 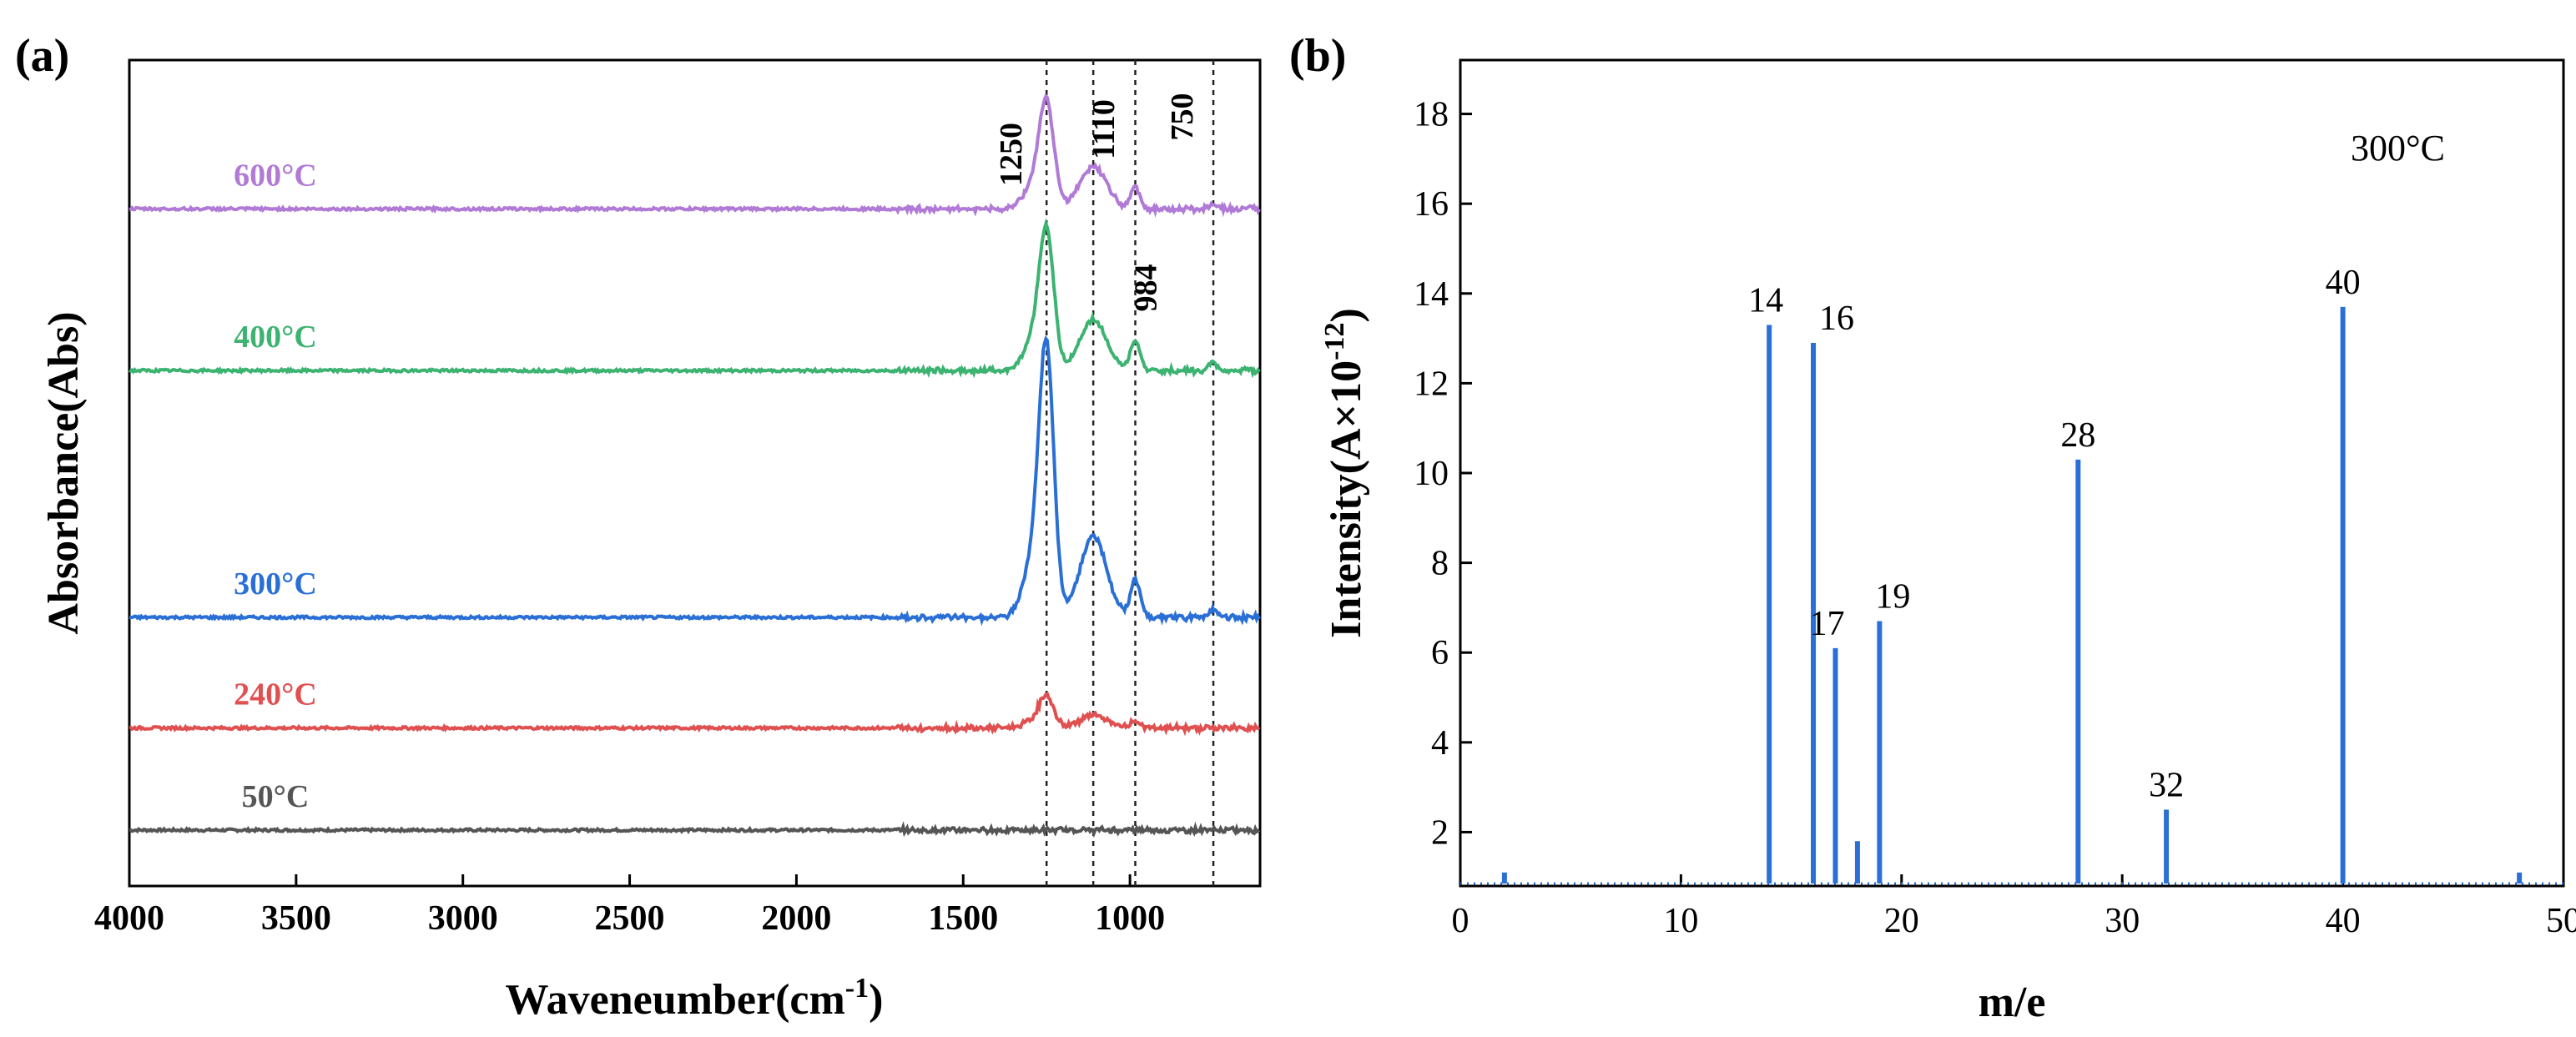 I want to click on x-tick-label: 1500, so click(x=963, y=918).